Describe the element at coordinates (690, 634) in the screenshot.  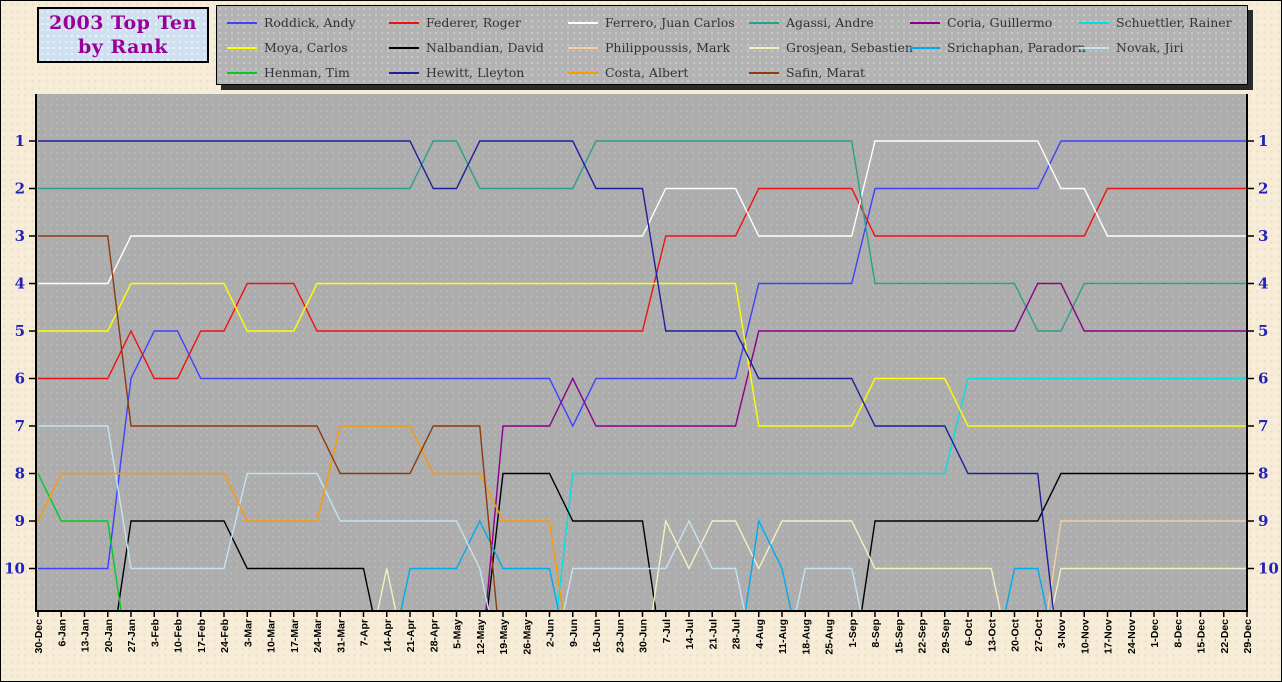
I see `x-axis-label: 14-Jul` at that location.